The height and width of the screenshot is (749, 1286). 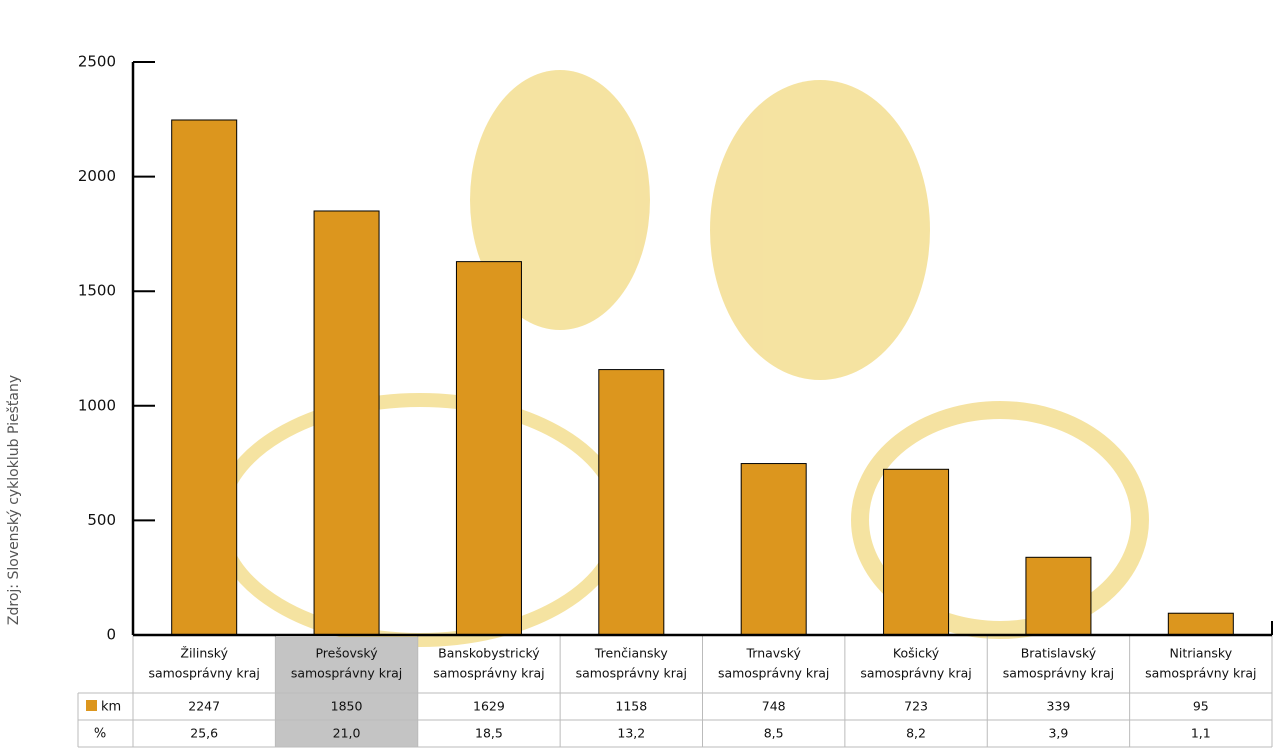 I want to click on table-value: 21,0, so click(x=347, y=733).